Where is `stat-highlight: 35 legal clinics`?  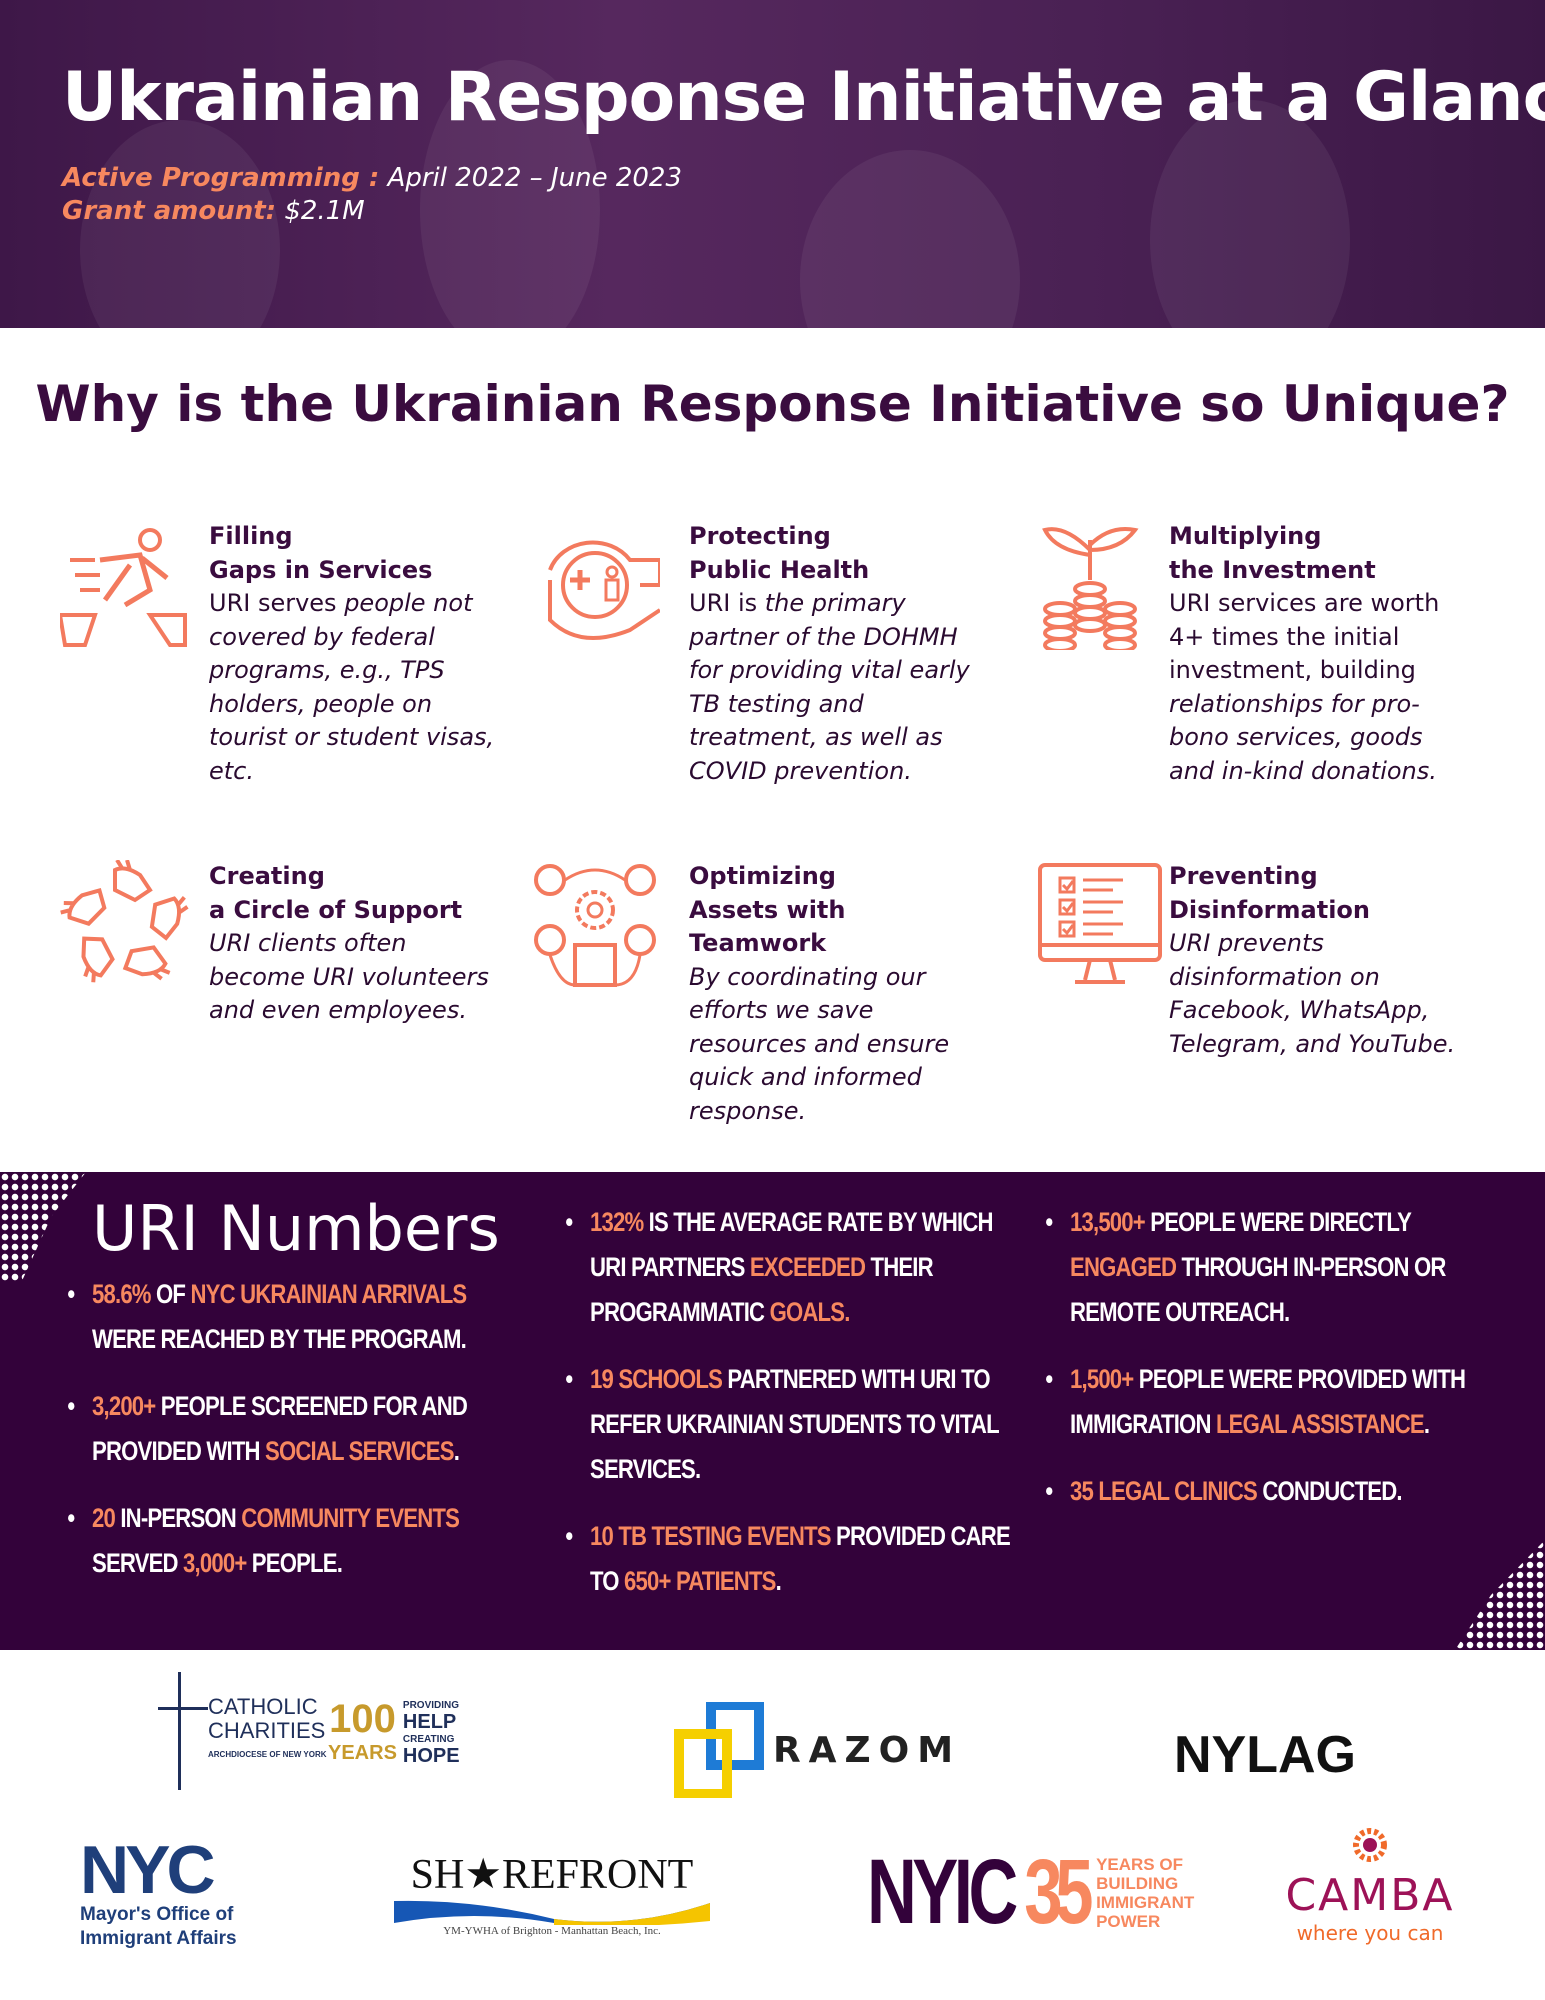 stat-highlight: 35 legal clinics is located at coordinates (1164, 1491).